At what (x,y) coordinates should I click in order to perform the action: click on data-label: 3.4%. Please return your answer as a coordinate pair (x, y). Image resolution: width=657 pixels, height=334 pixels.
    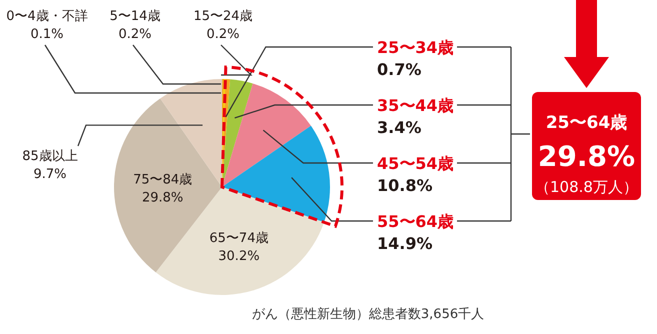
    Looking at the image, I should click on (399, 127).